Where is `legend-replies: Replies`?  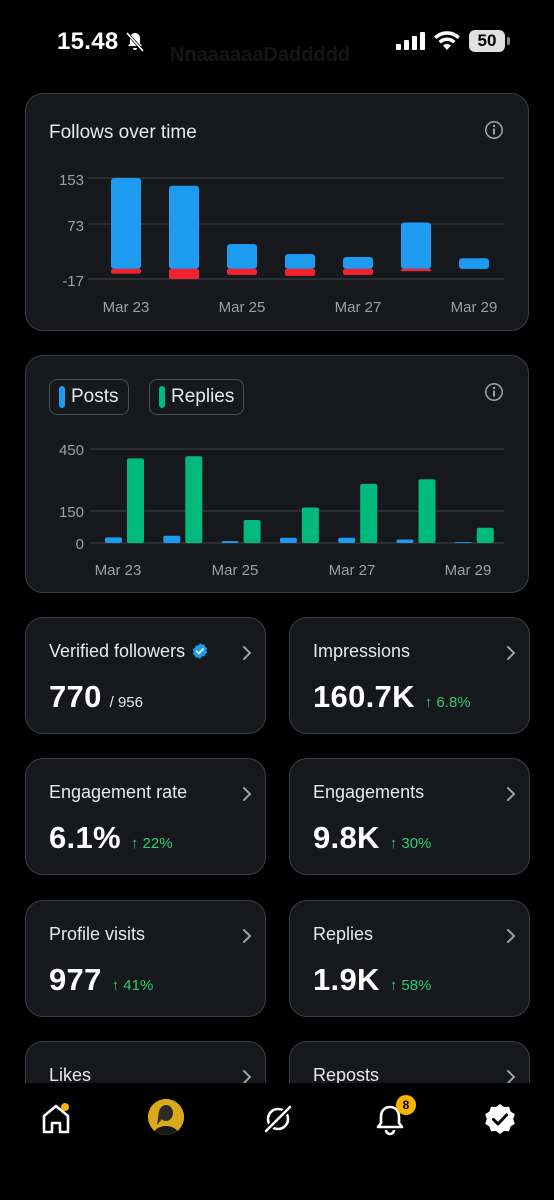
legend-replies: Replies is located at coordinates (197, 397).